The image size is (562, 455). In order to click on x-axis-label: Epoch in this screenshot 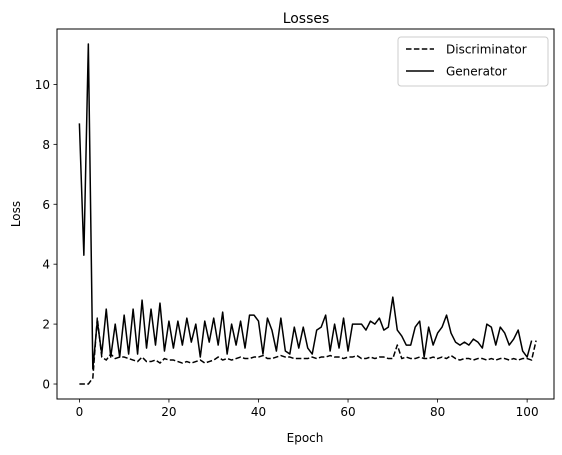, I will do `click(305, 438)`.